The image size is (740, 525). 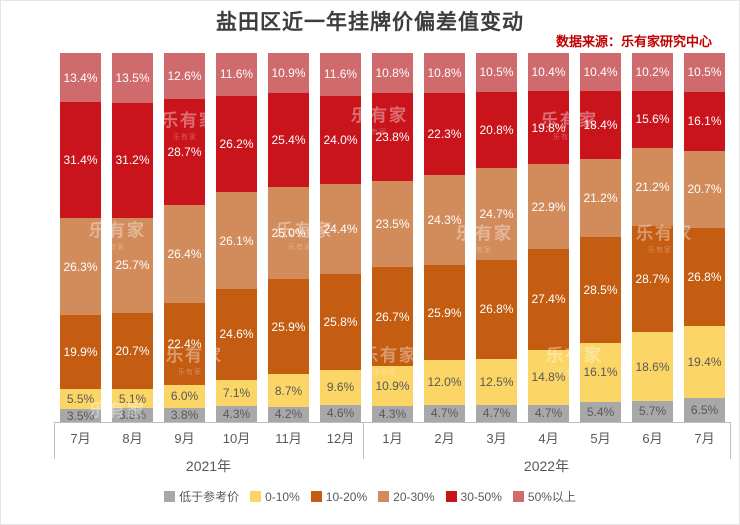 What do you see at coordinates (132, 398) in the screenshot?
I see `segment-value-label: 5.1%` at bounding box center [132, 398].